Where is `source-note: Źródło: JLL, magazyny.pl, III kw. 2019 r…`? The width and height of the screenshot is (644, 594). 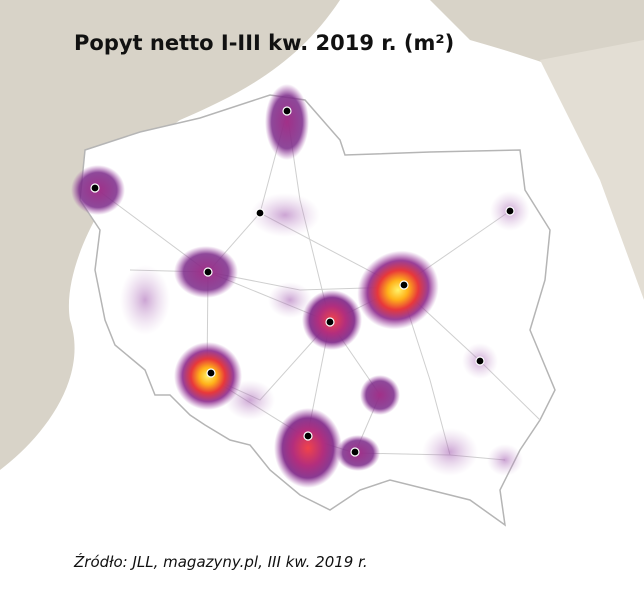 source-note: Źródło: JLL, magazyny.pl, III kw. 2019 r… is located at coordinates (220, 561).